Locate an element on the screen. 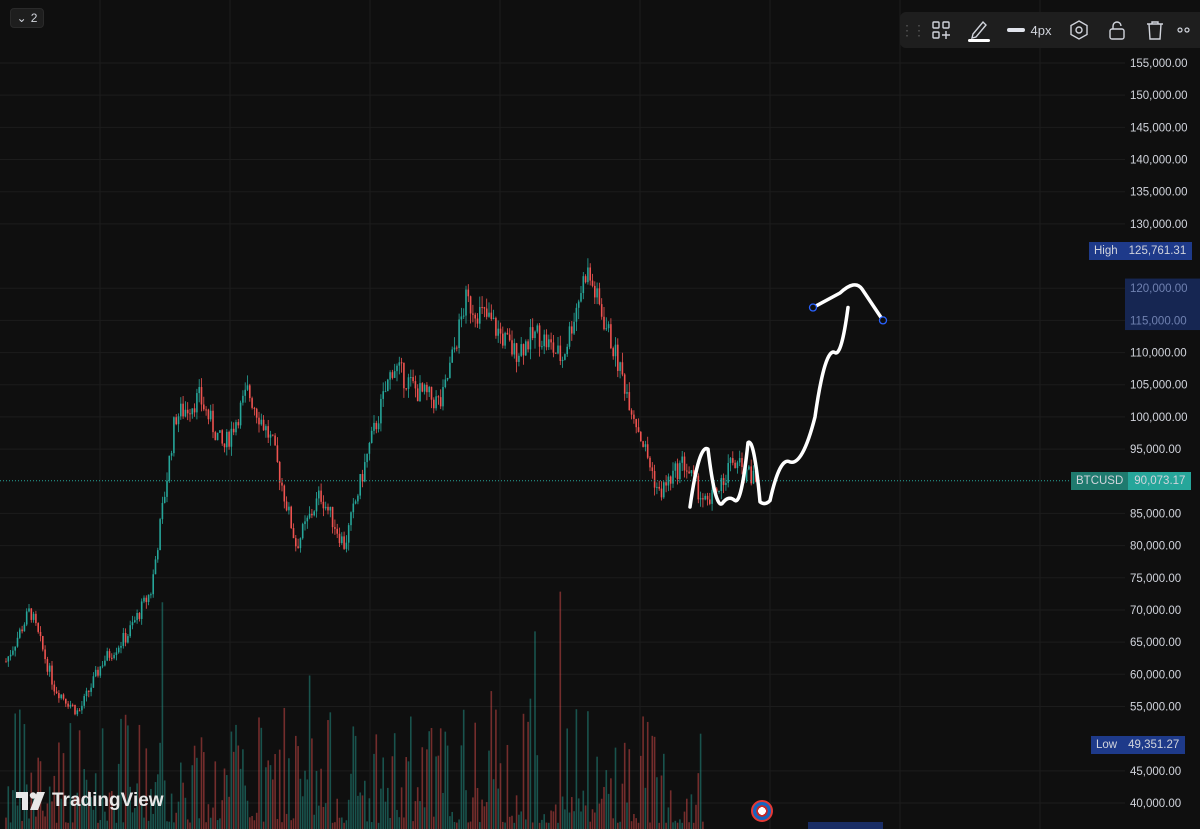  template-button is located at coordinates (941, 30).